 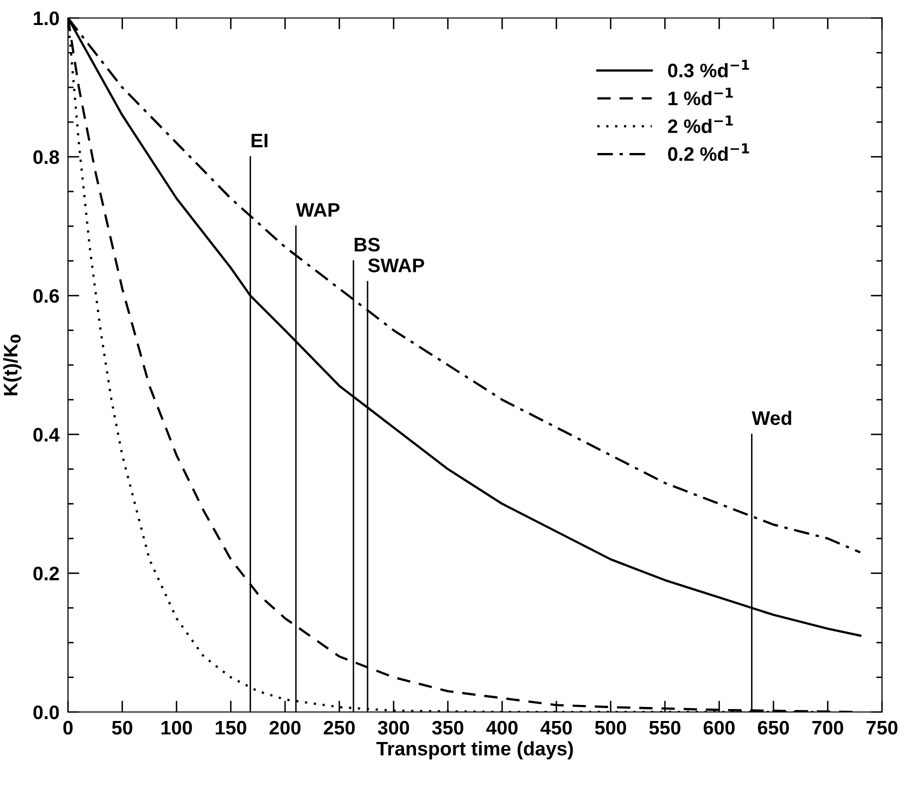 What do you see at coordinates (339, 727) in the screenshot?
I see `x-tick-label: 250` at bounding box center [339, 727].